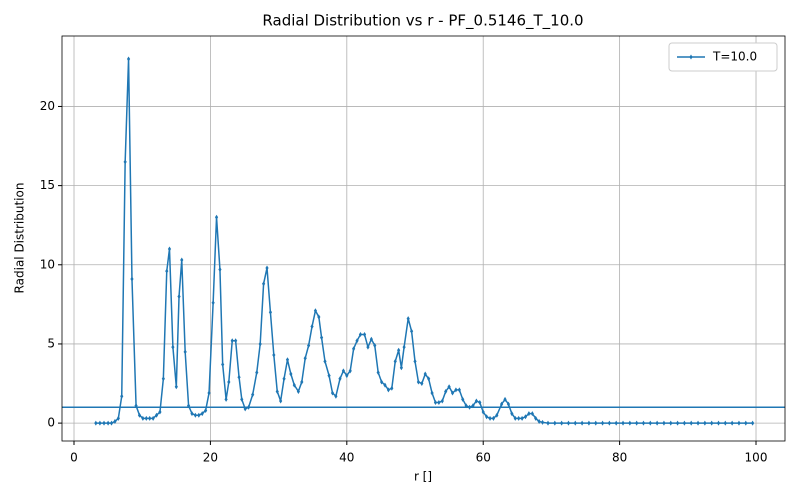 The image size is (800, 504). What do you see at coordinates (47, 185) in the screenshot?
I see `y-tick-label: 15` at bounding box center [47, 185].